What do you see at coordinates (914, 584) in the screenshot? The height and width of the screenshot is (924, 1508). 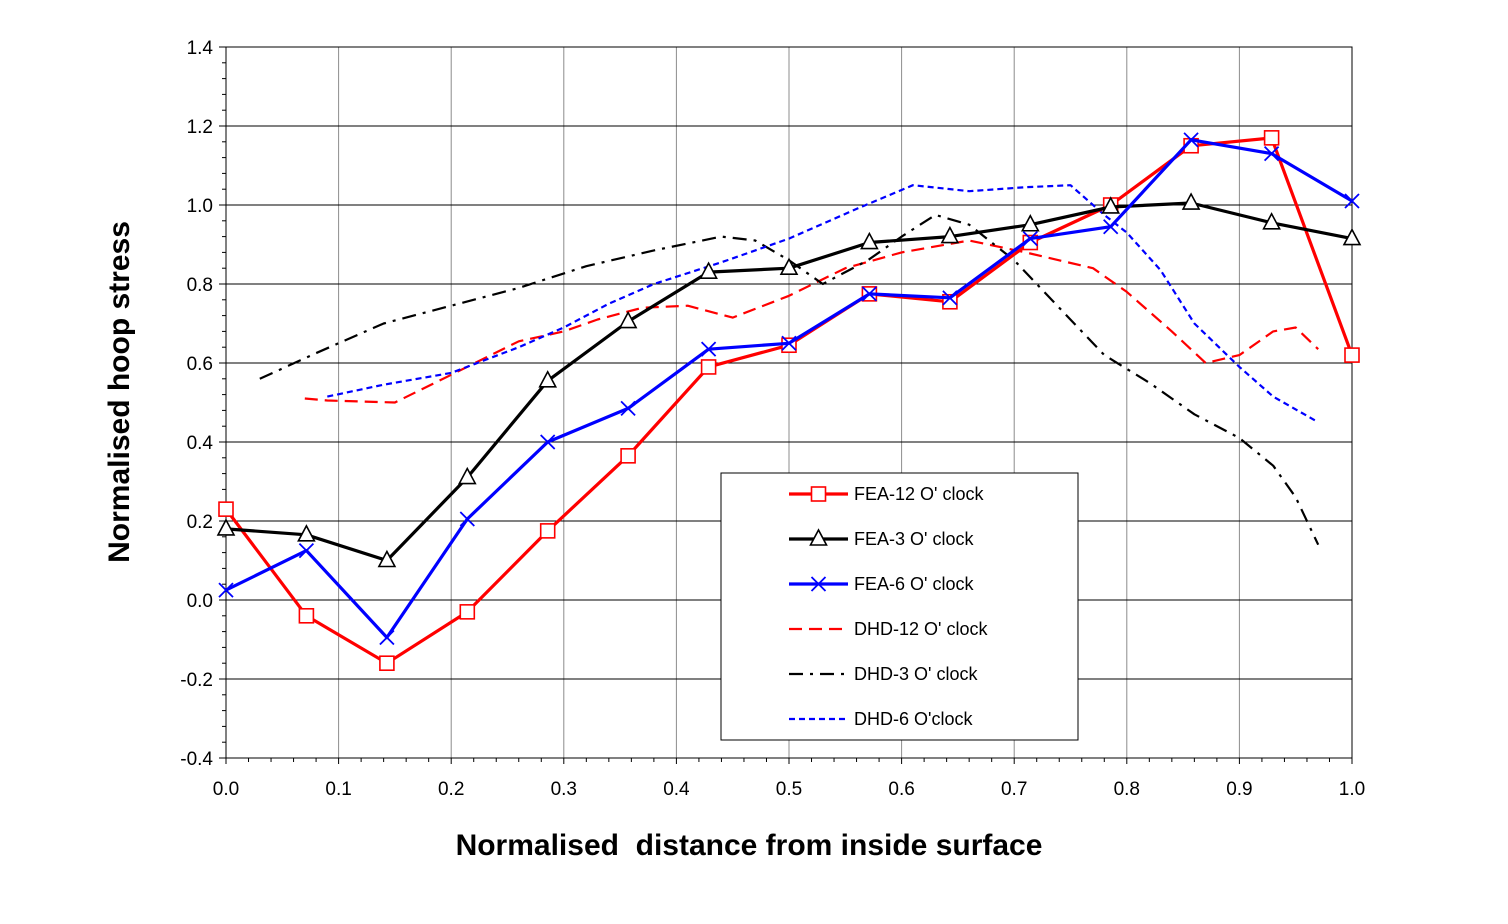 I see `legend-label: FEA-6 O' clock` at bounding box center [914, 584].